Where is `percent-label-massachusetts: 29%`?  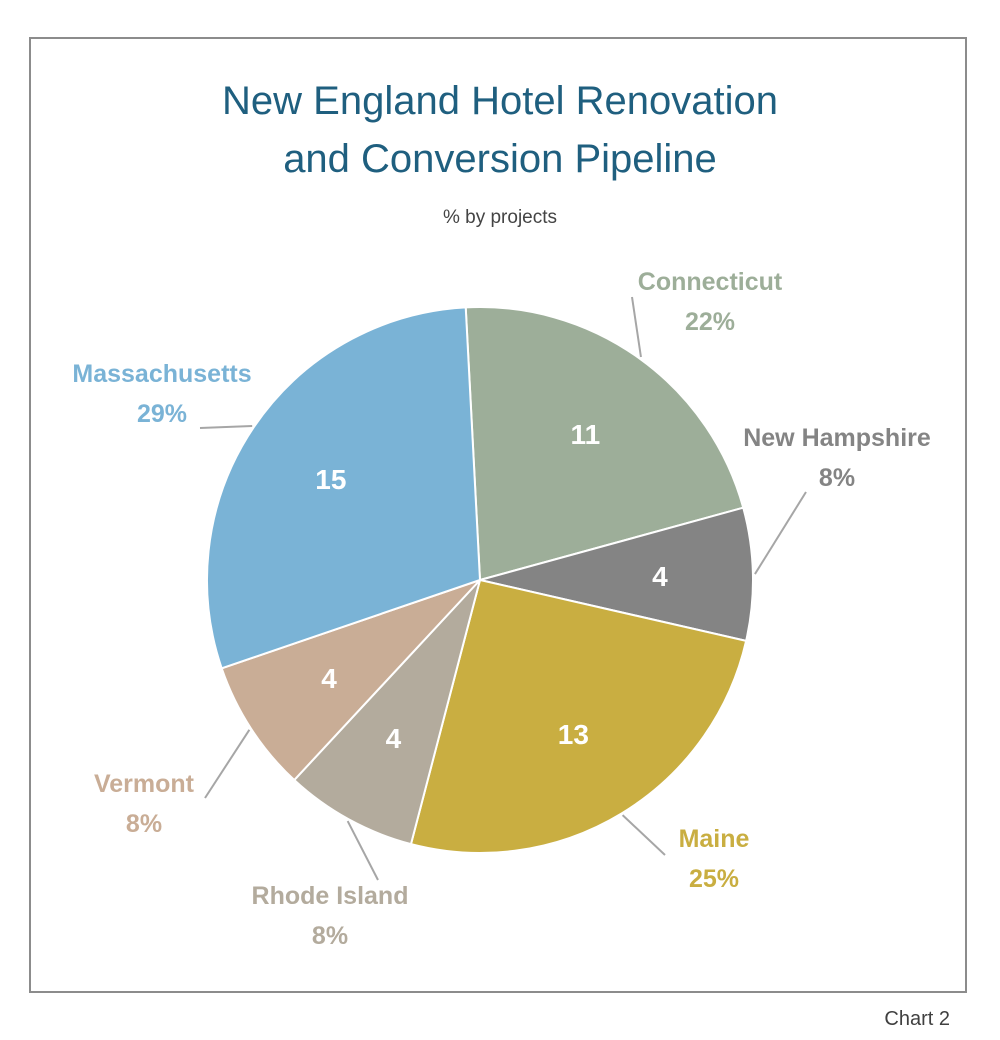
percent-label-massachusetts: 29% is located at coordinates (162, 414).